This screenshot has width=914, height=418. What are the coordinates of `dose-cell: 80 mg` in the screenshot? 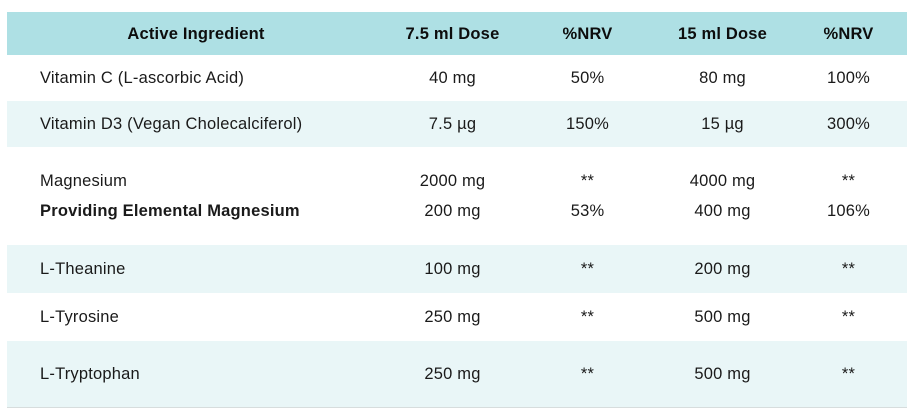 It's located at (722, 78).